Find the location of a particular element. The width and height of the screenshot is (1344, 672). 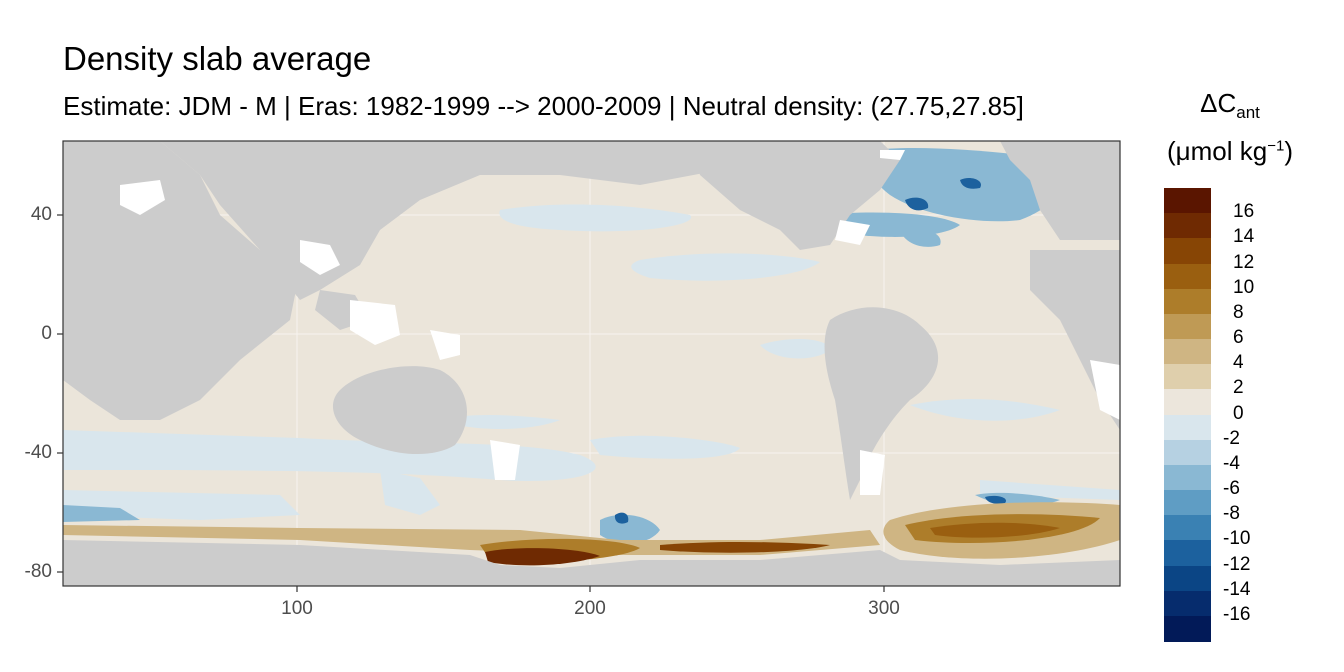

colorbar-label: 2 is located at coordinates (1238, 388).